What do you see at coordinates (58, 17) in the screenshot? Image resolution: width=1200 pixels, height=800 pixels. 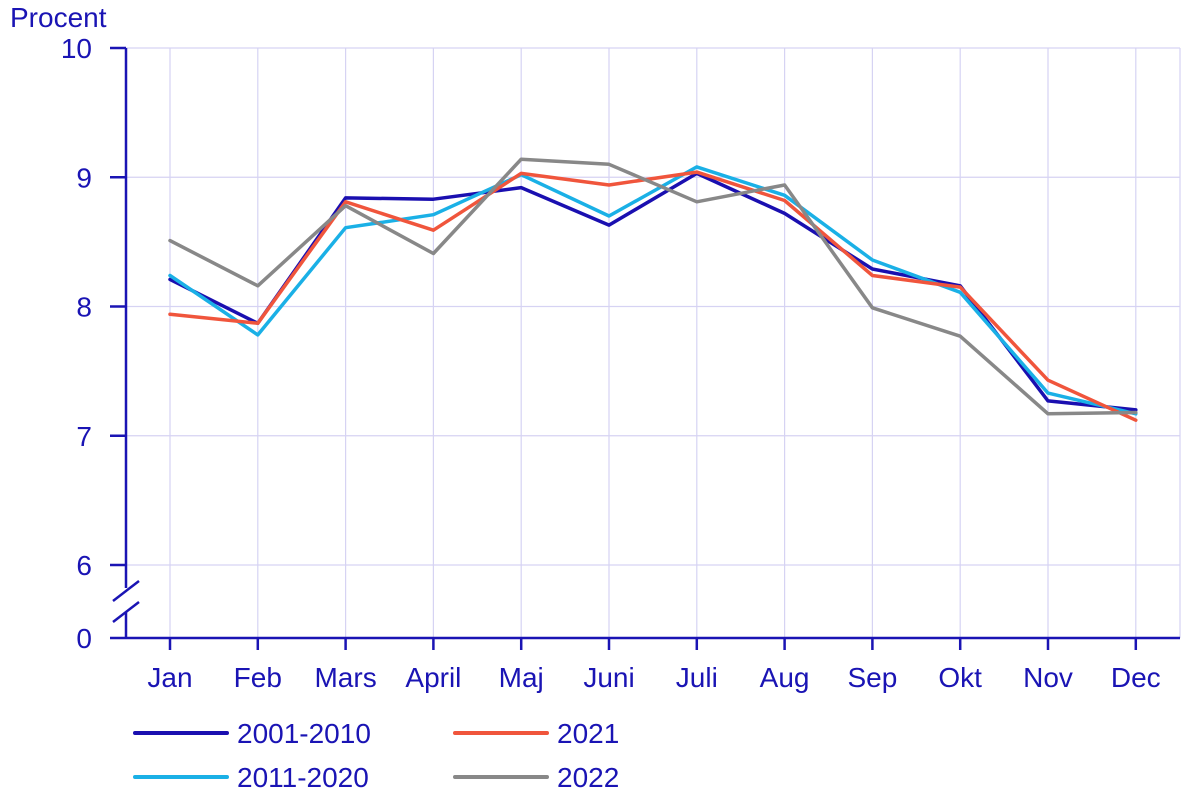 I see `y-unit-label: Procent` at bounding box center [58, 17].